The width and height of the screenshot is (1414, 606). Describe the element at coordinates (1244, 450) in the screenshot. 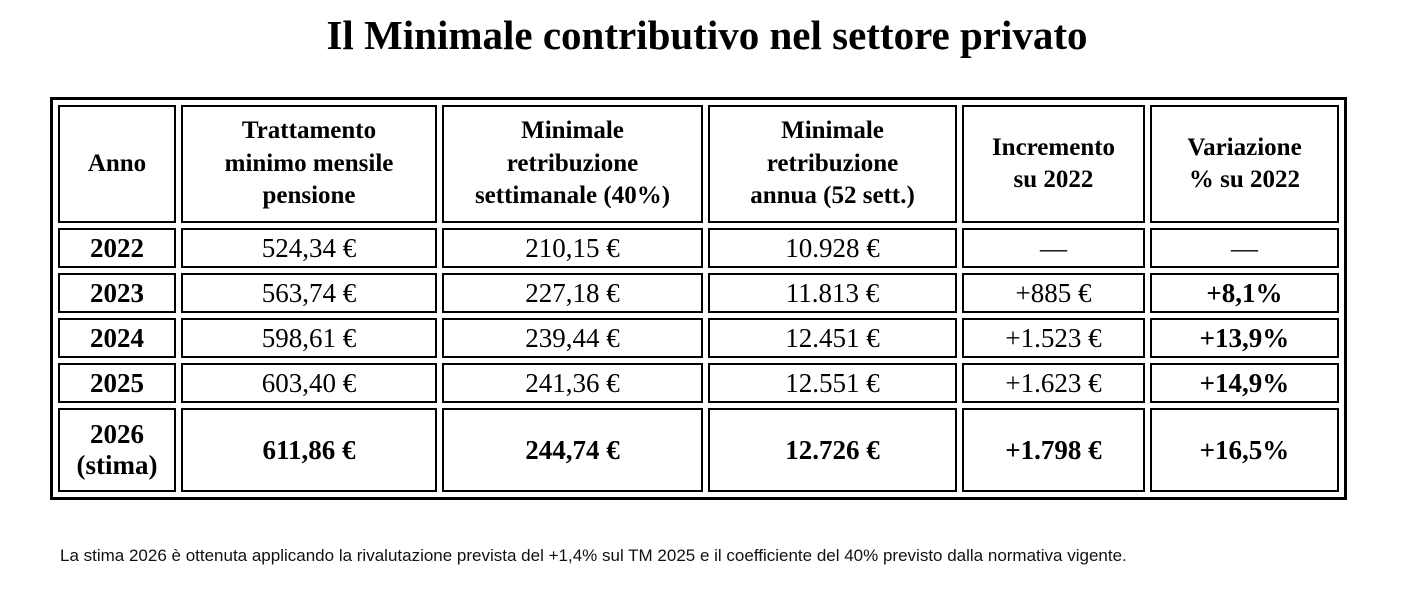

I see `cell-variazione: +16,5%` at that location.